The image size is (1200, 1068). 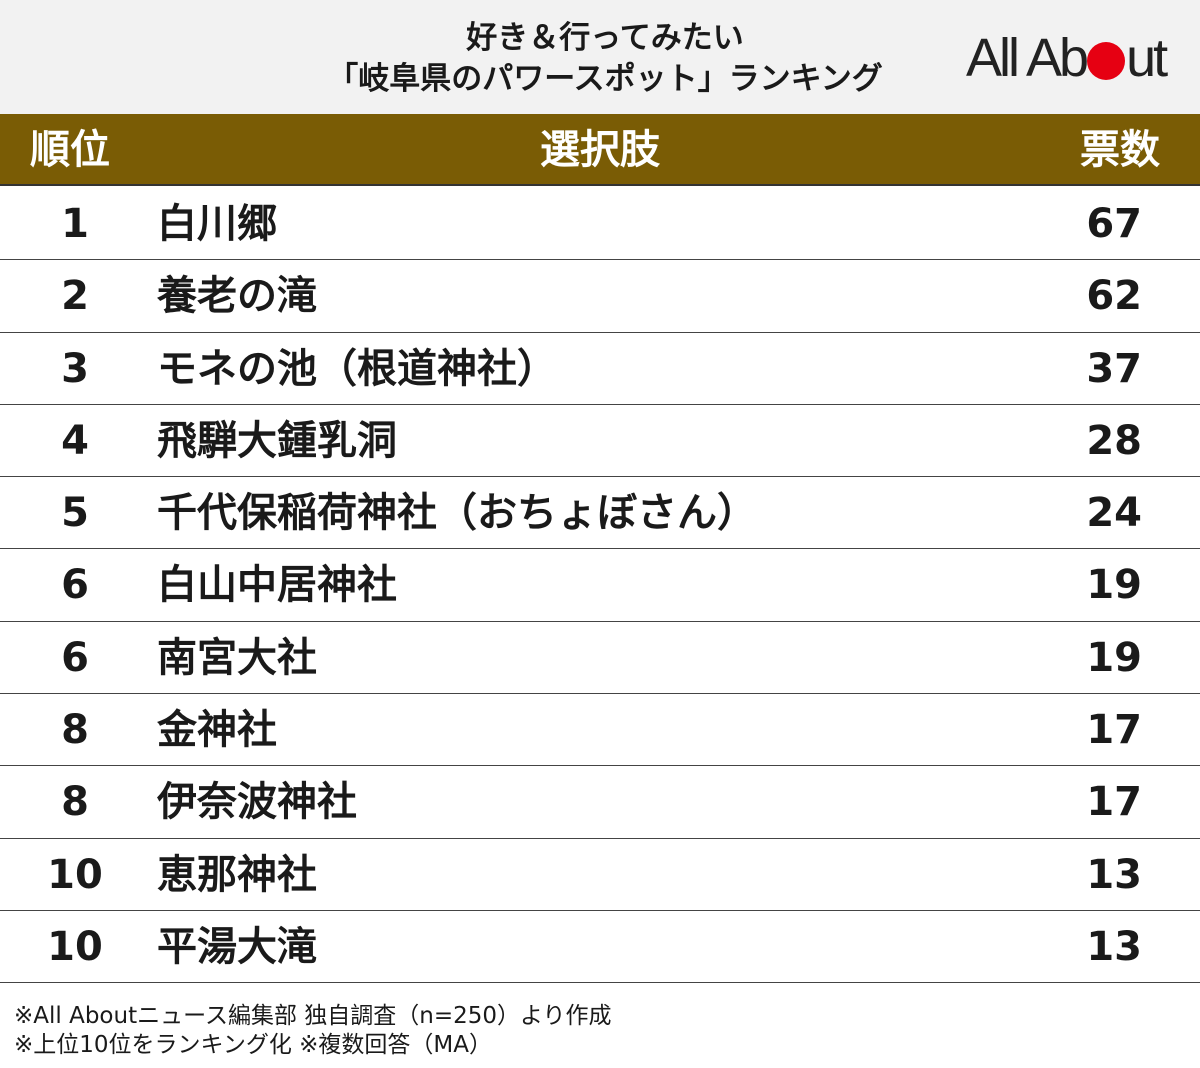 What do you see at coordinates (1114, 368) in the screenshot?
I see `votes-cell: 37` at bounding box center [1114, 368].